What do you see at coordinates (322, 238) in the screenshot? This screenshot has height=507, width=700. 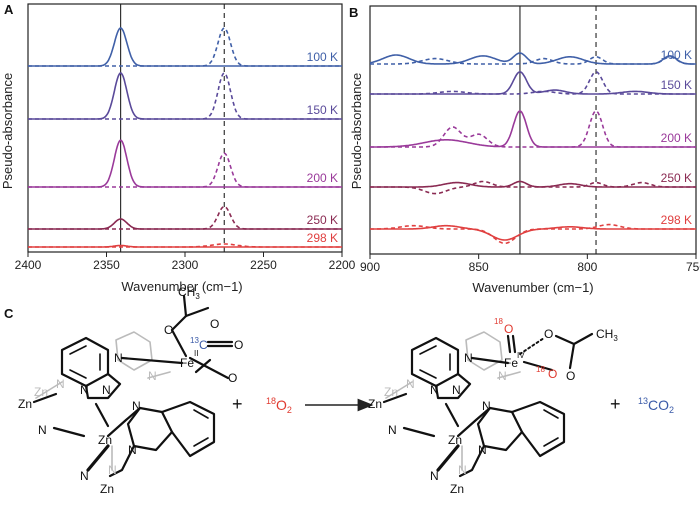 I see `chart-a-series-label-298k: 298 K` at bounding box center [322, 238].